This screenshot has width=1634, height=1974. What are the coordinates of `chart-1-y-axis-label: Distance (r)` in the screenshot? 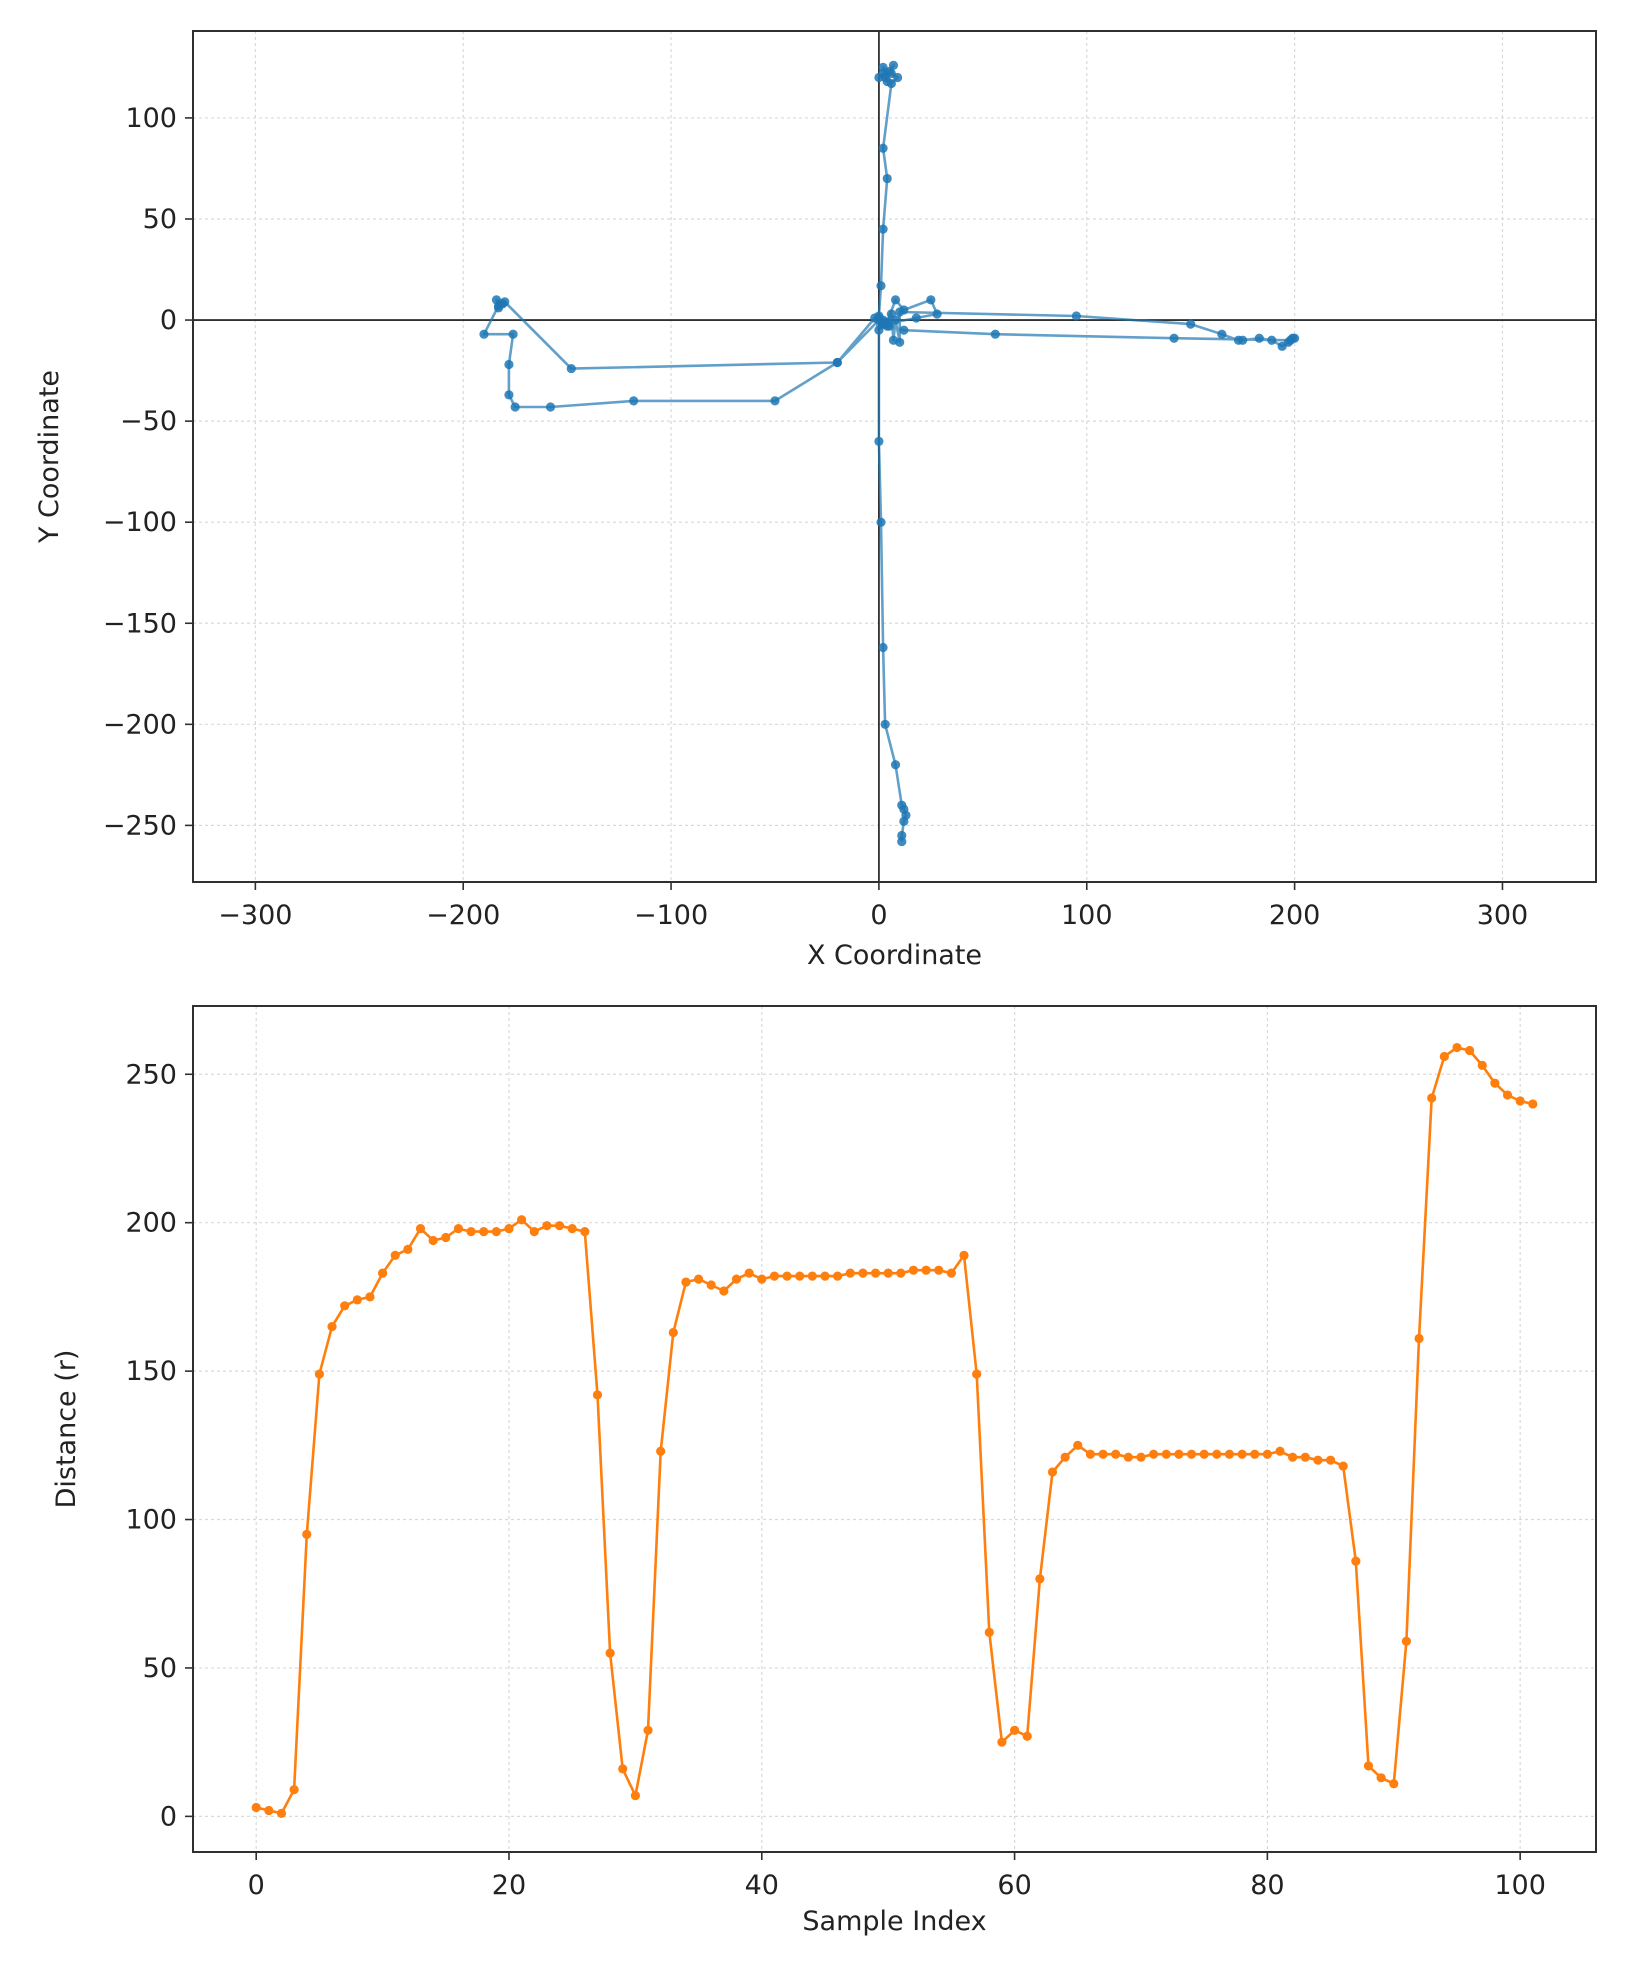 It's located at (66, 1429).